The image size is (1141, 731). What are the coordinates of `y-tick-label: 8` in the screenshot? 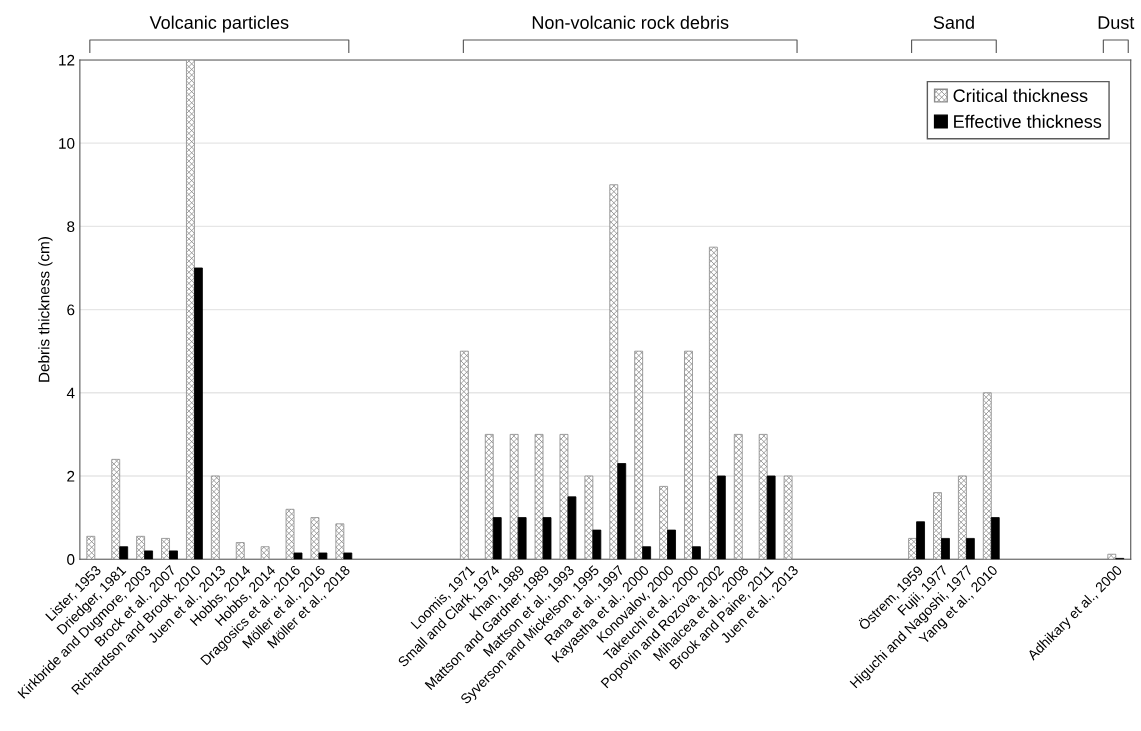 It's located at (71, 227).